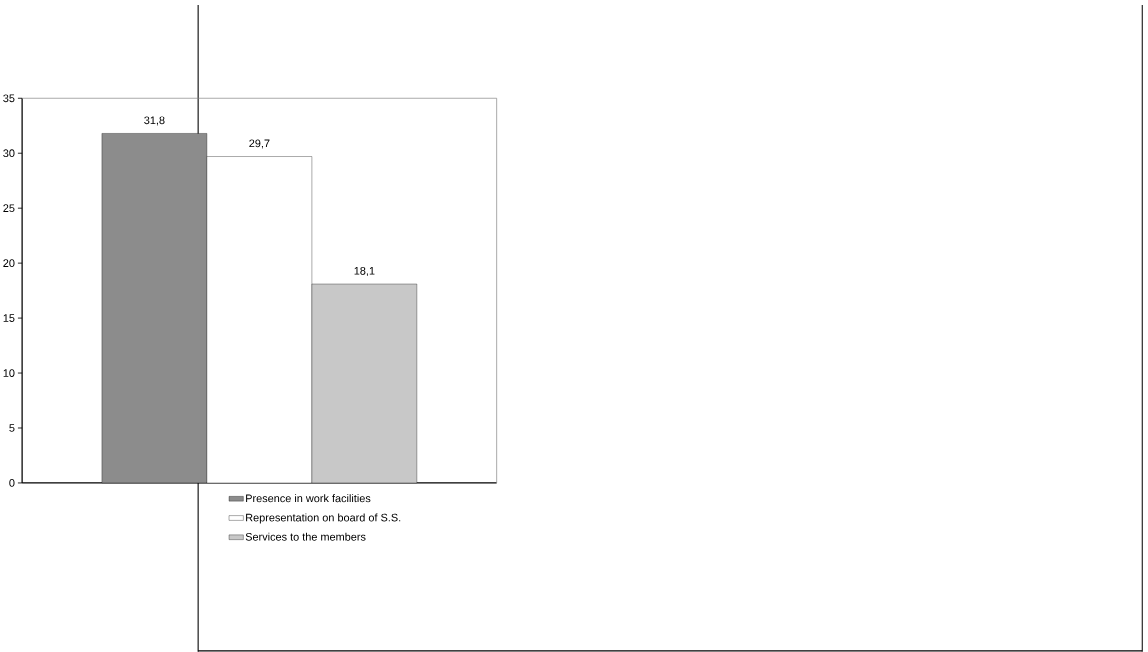  Describe the element at coordinates (9, 153) in the screenshot. I see `y-tick-label: 30` at that location.